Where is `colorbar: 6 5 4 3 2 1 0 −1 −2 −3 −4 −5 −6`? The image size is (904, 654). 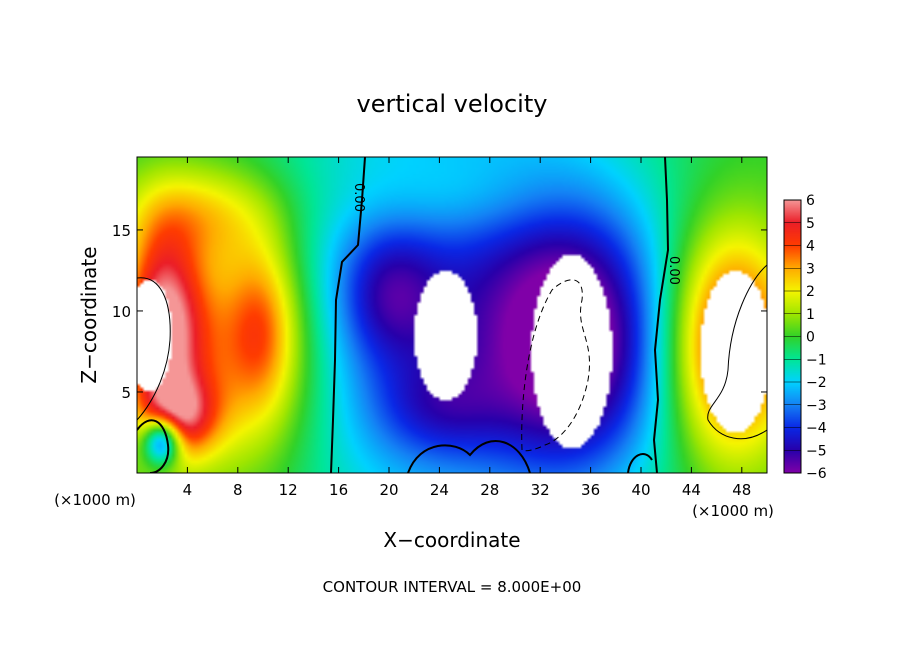
colorbar: 6 5 4 3 2 1 0 −1 −2 −3 −4 −5 −6 is located at coordinates (805, 337).